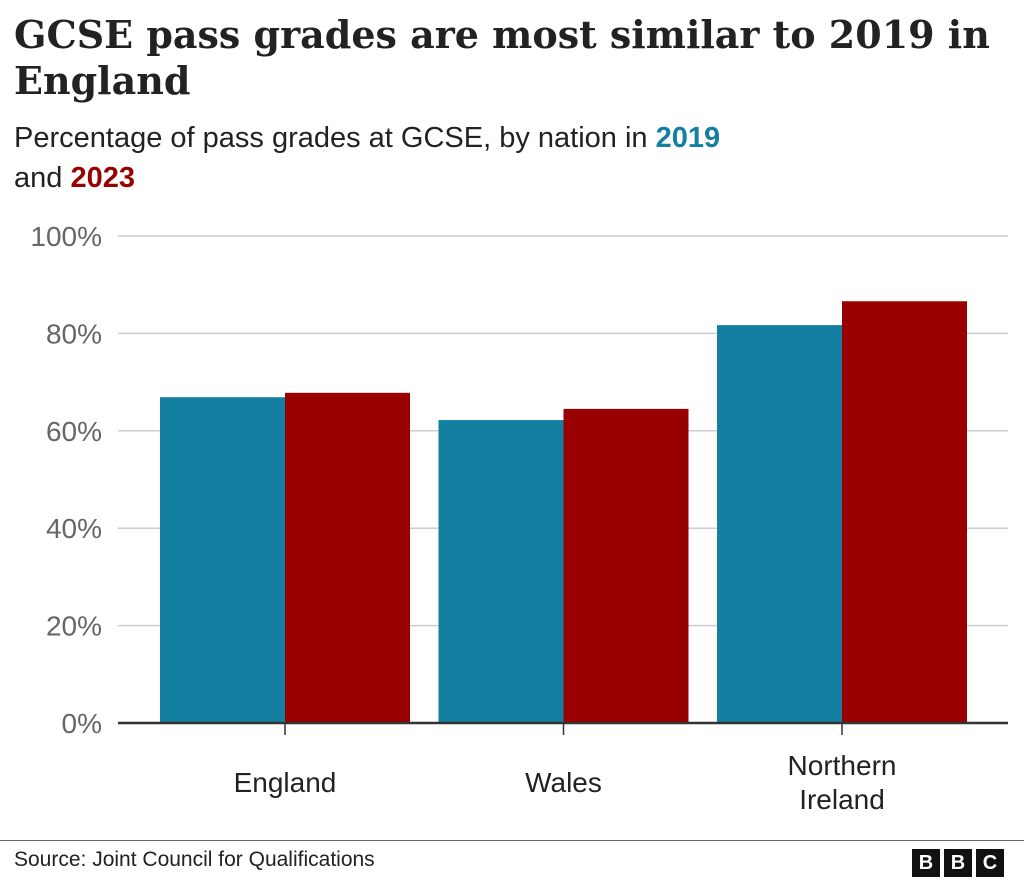 This screenshot has height=880, width=1024. What do you see at coordinates (501, 571) in the screenshot?
I see `bar-2019-wales` at bounding box center [501, 571].